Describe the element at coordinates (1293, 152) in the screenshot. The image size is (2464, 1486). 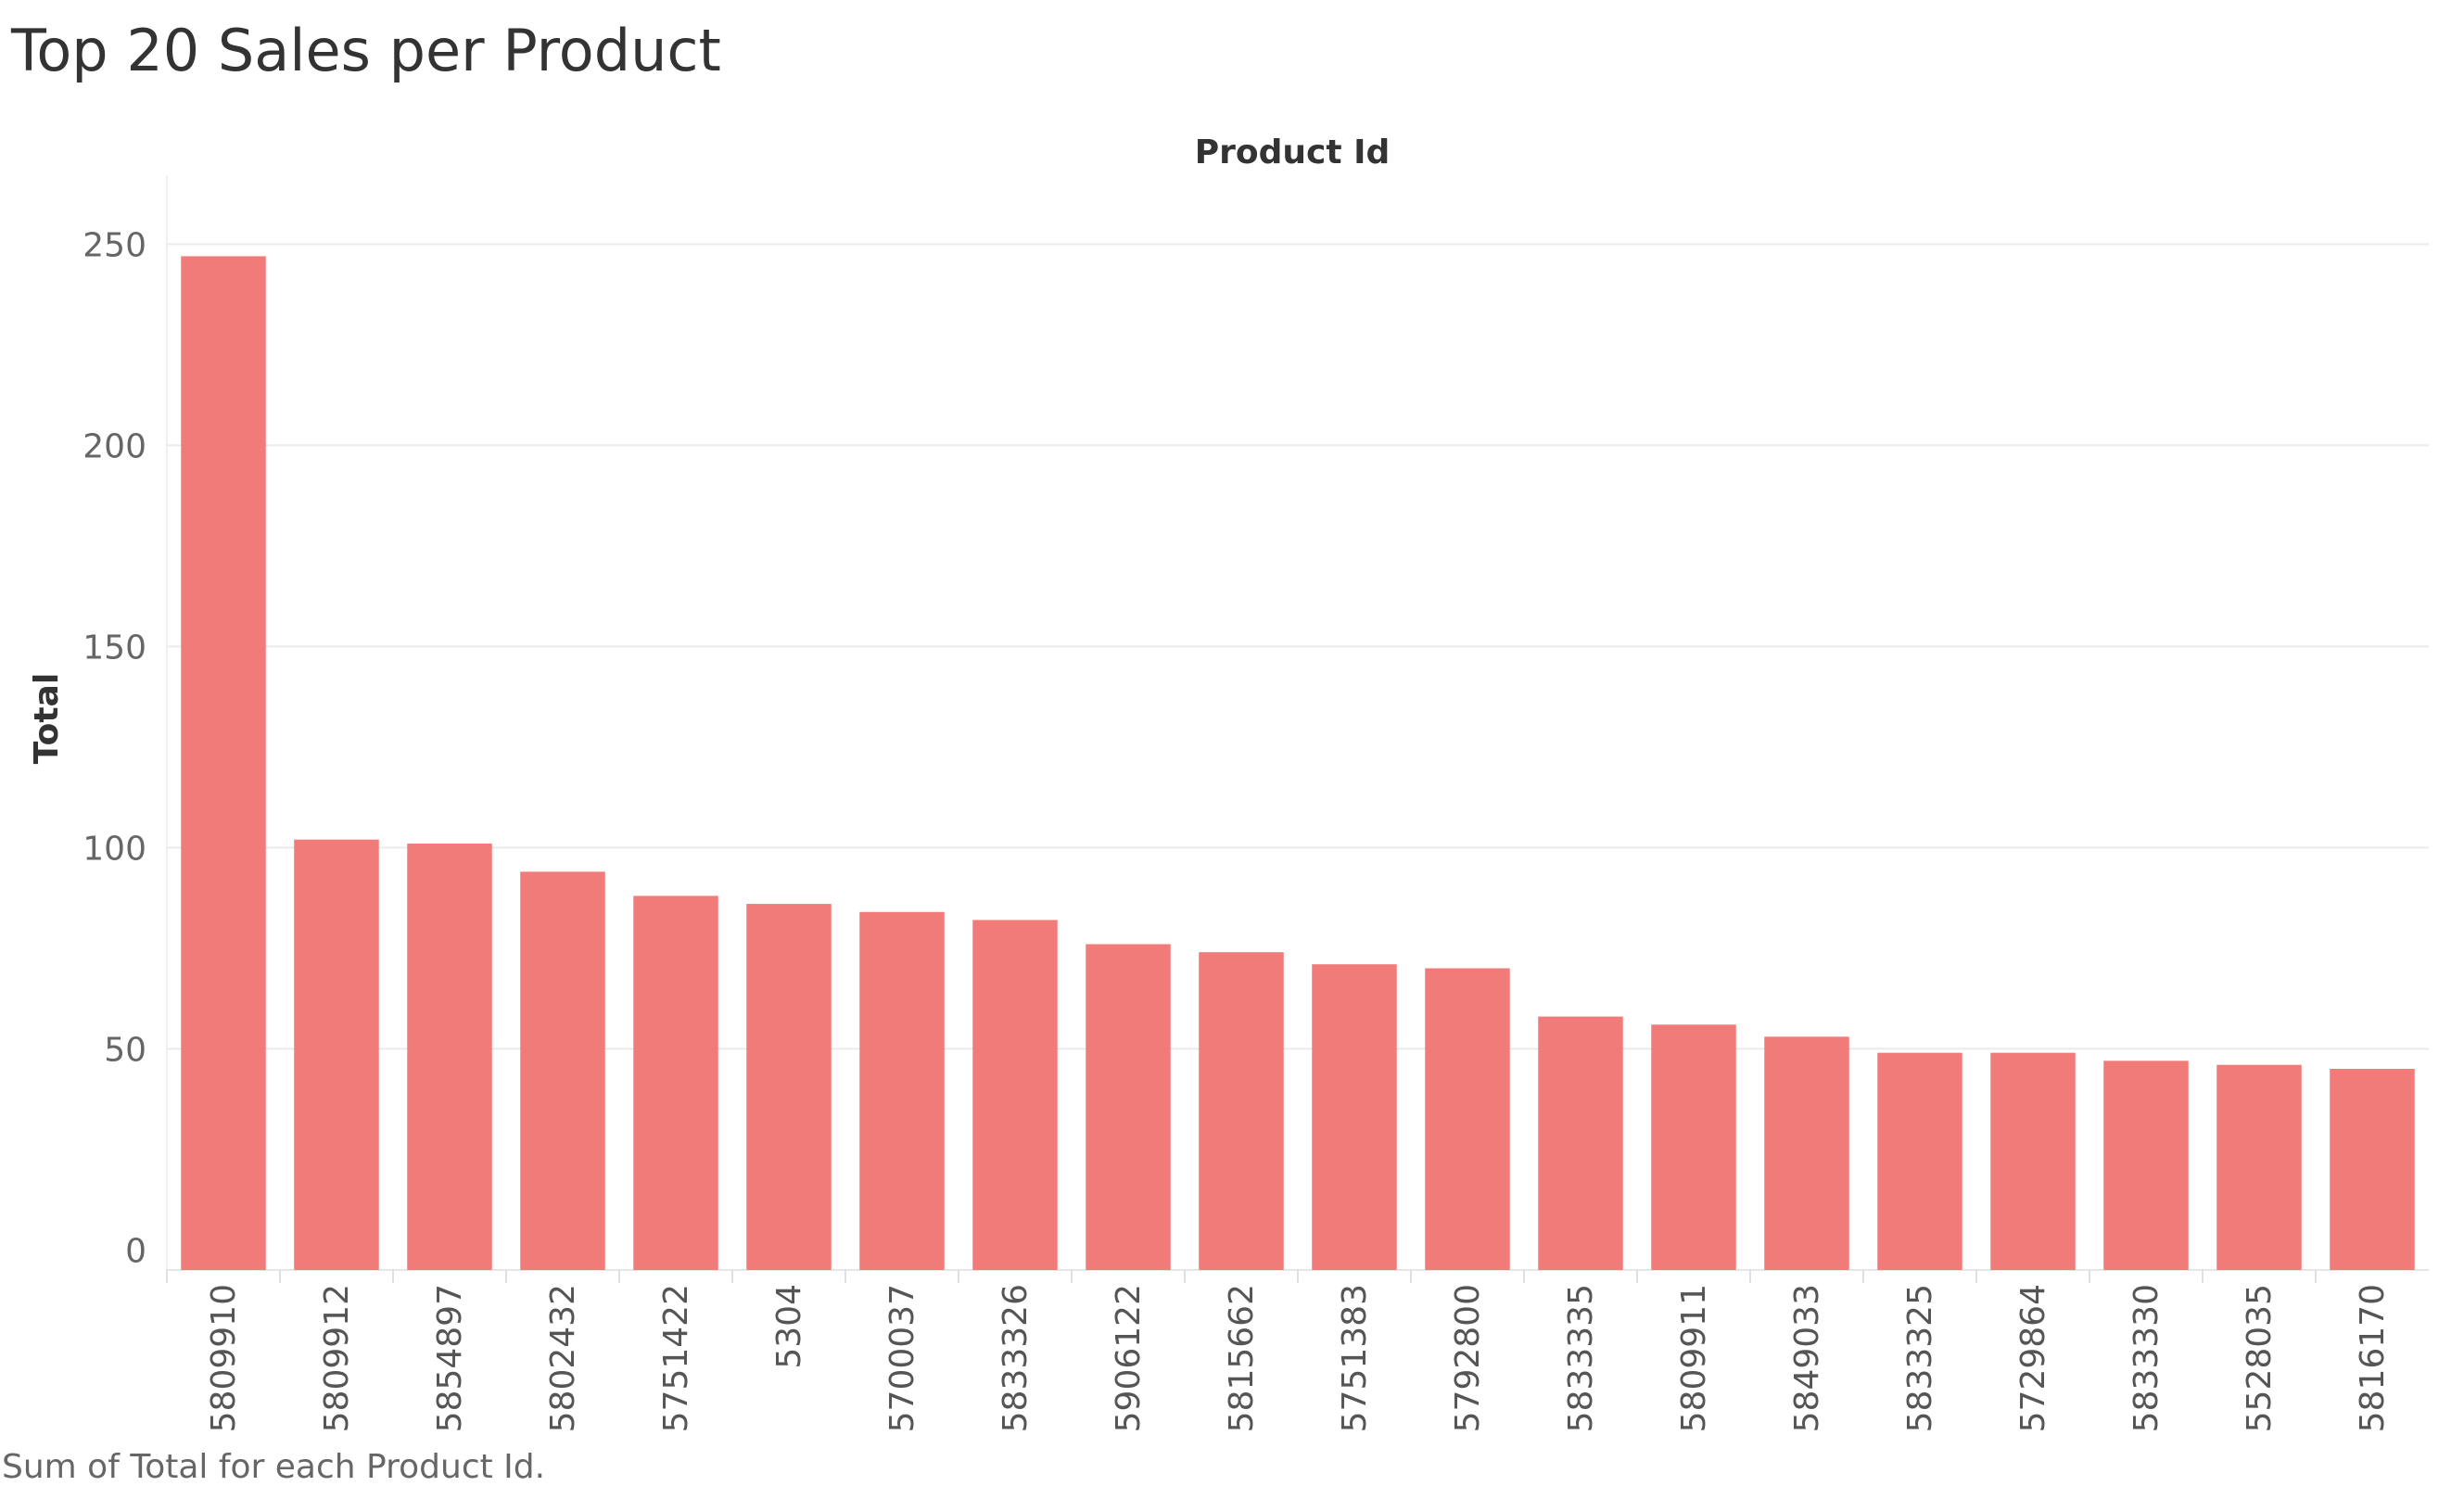
I see `column-header: Product Id` at that location.